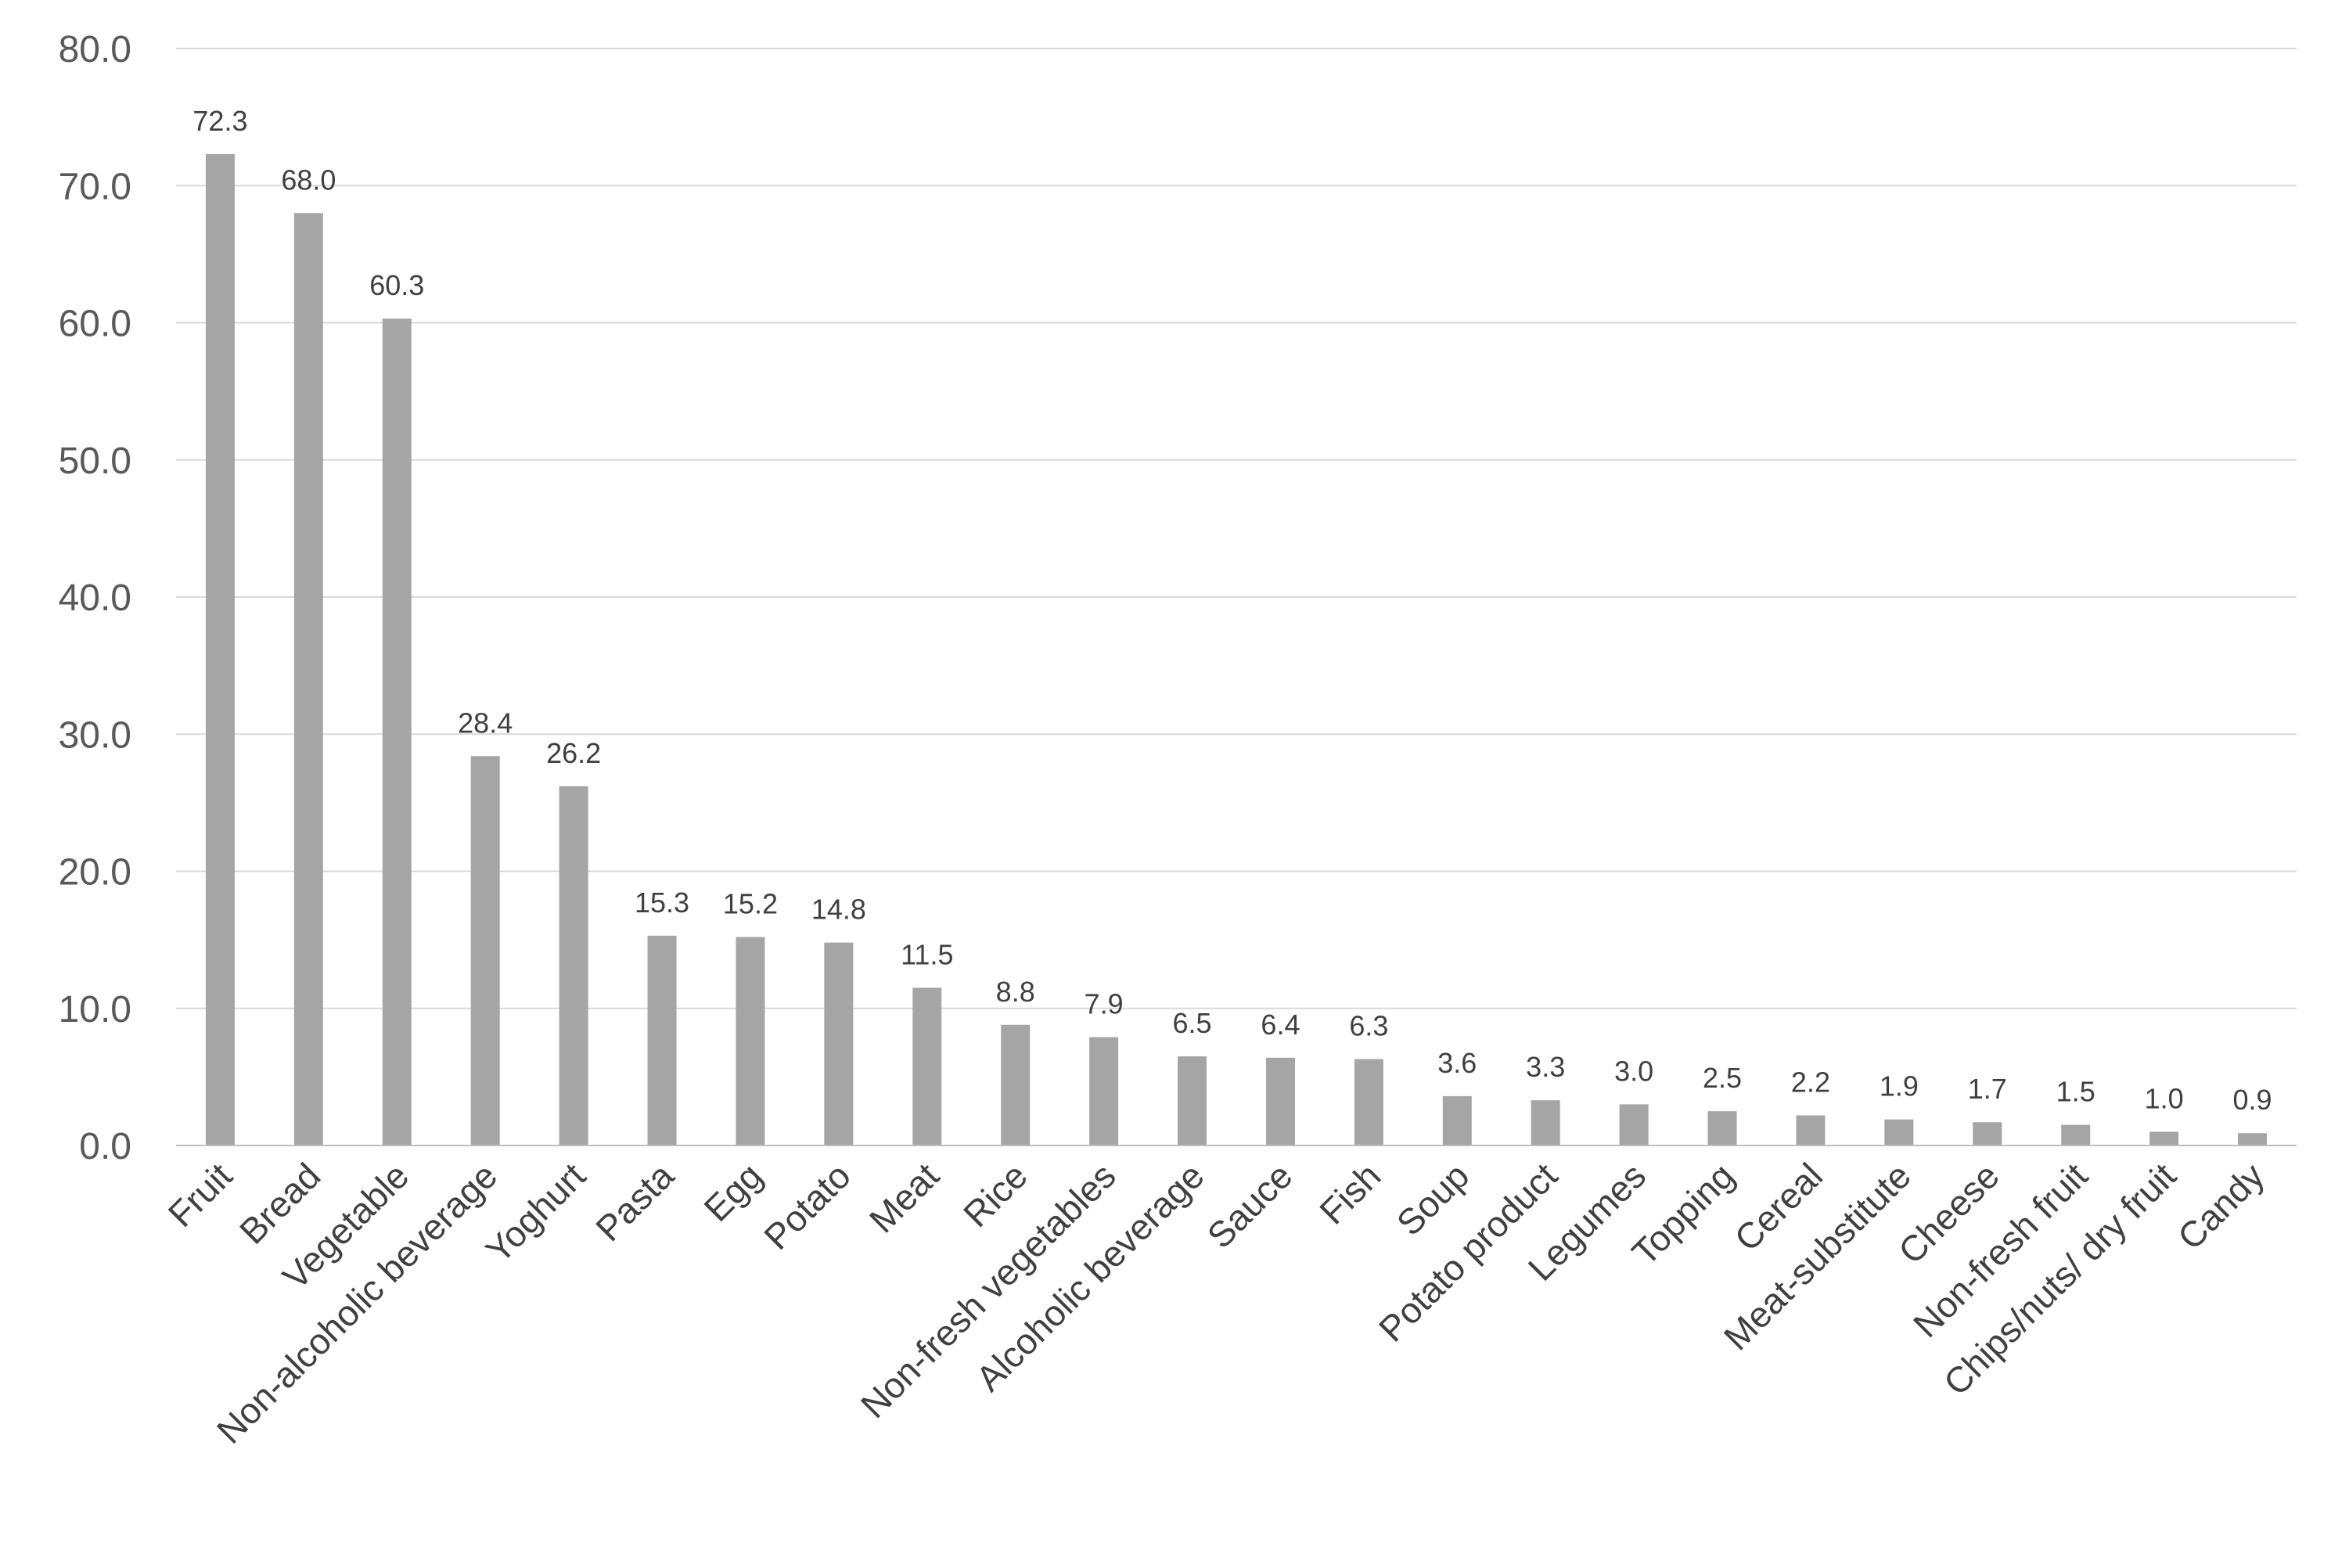  I want to click on x-tick-label: Pasta, so click(635, 1202).